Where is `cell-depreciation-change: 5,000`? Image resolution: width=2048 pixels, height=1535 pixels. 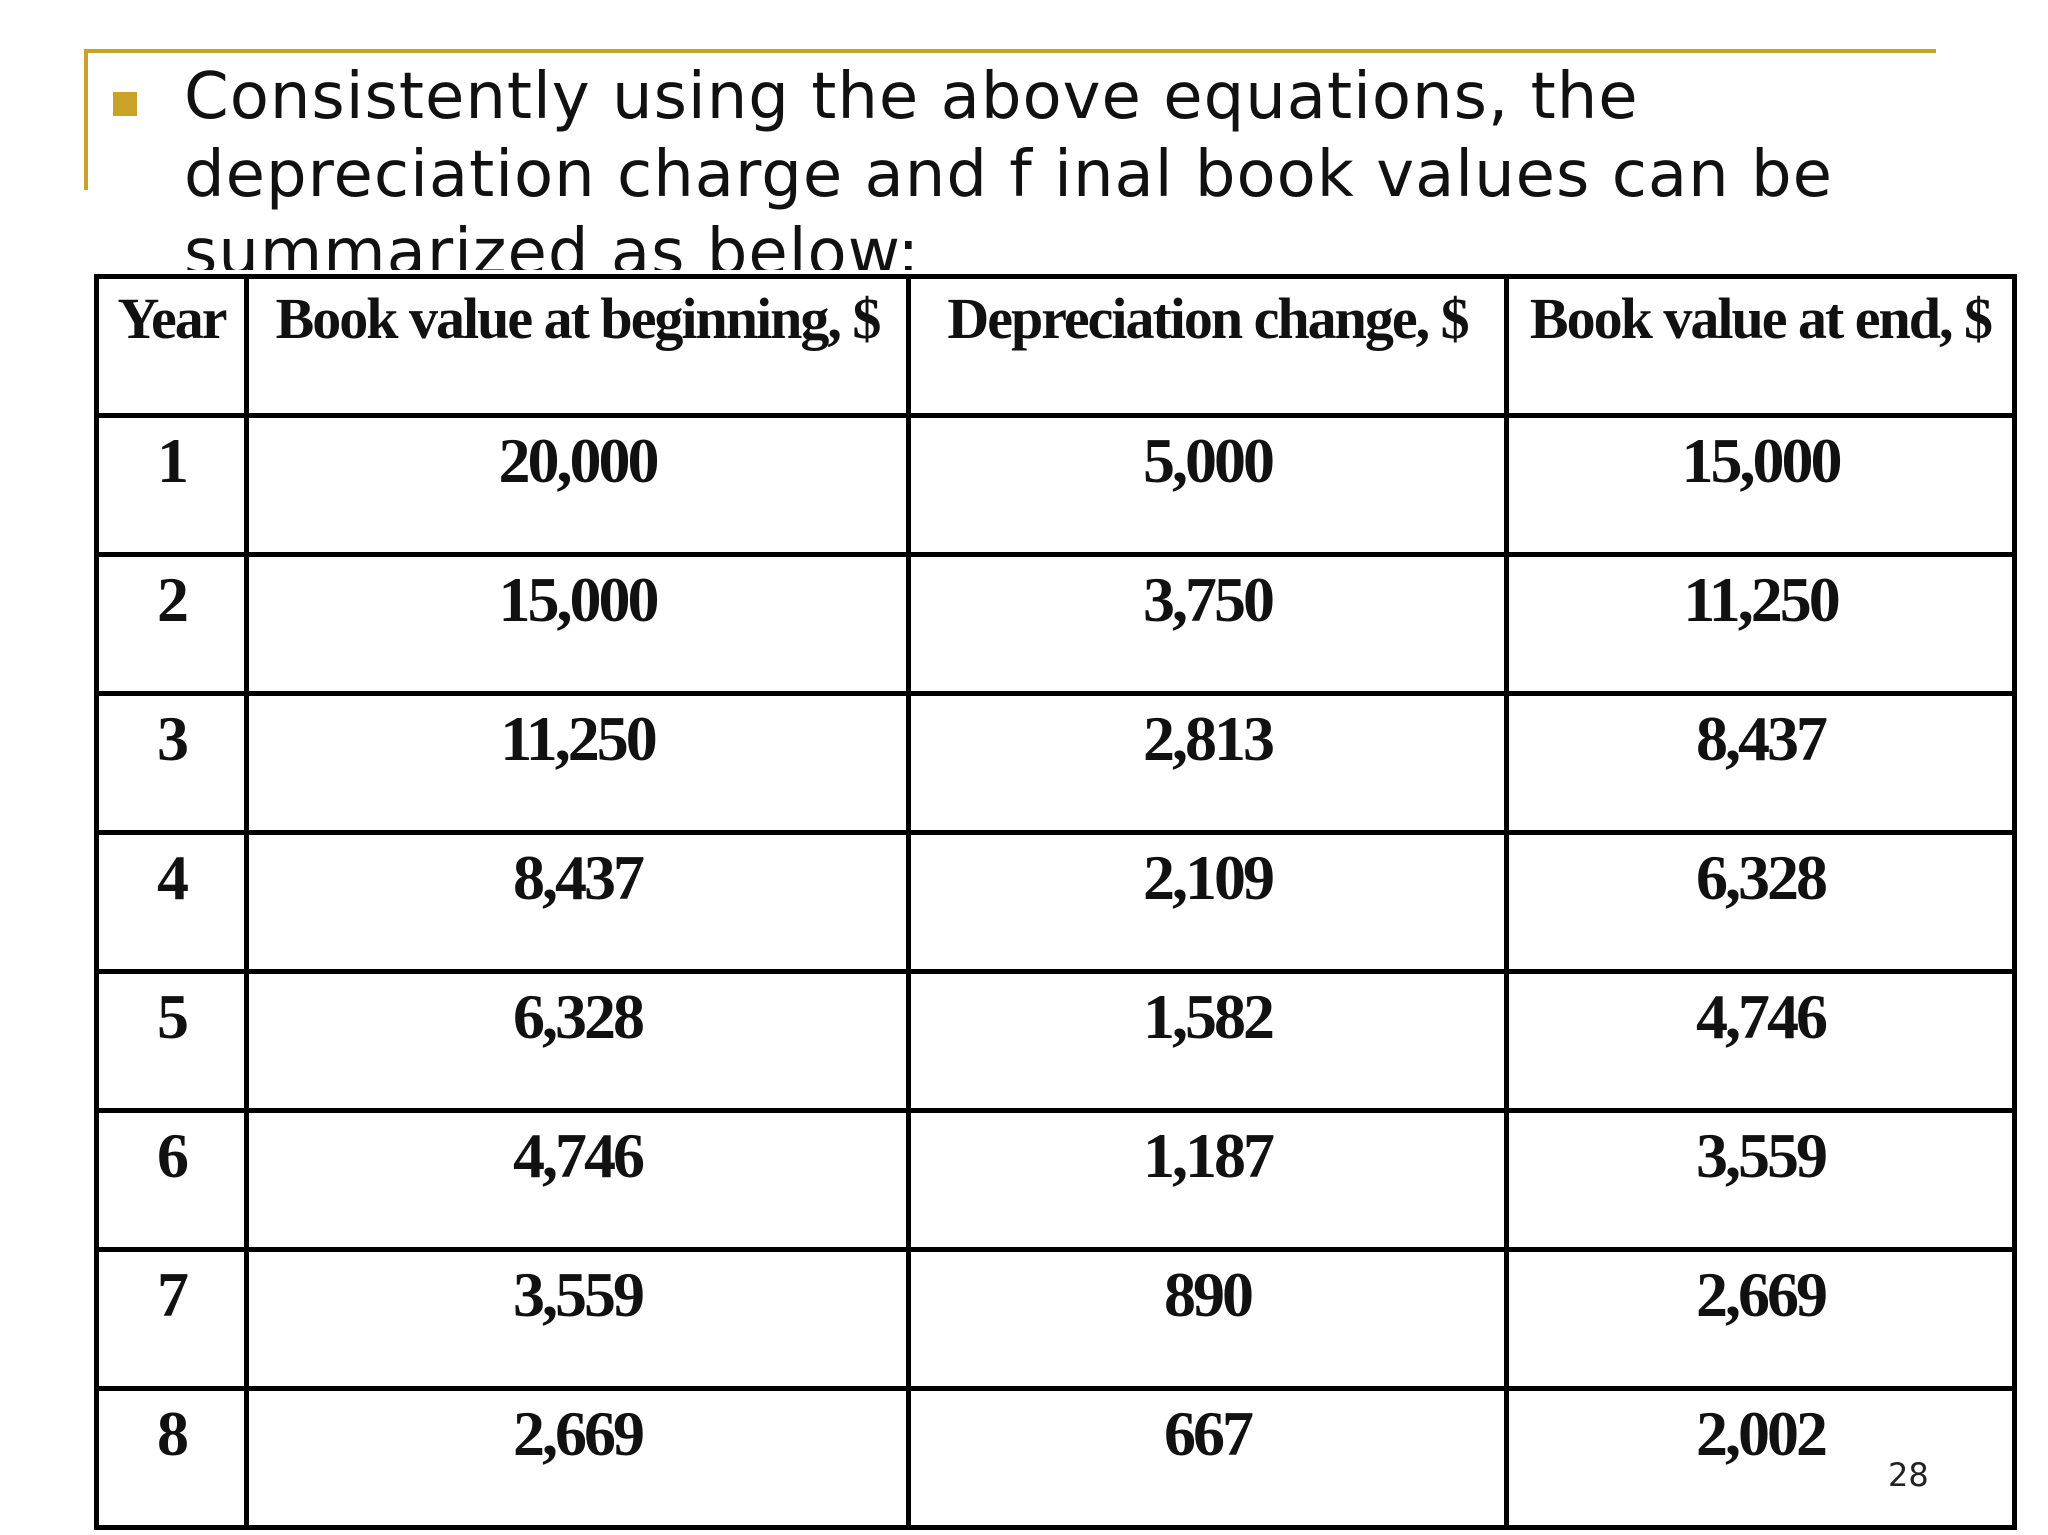
cell-depreciation-change: 5,000 is located at coordinates (1207, 485).